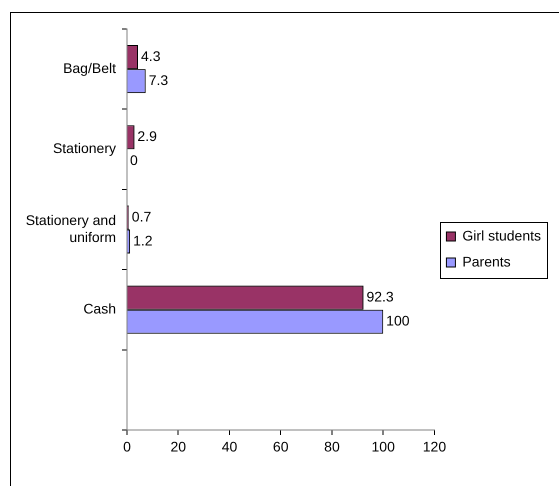  I want to click on legend-label: Parents, so click(486, 261).